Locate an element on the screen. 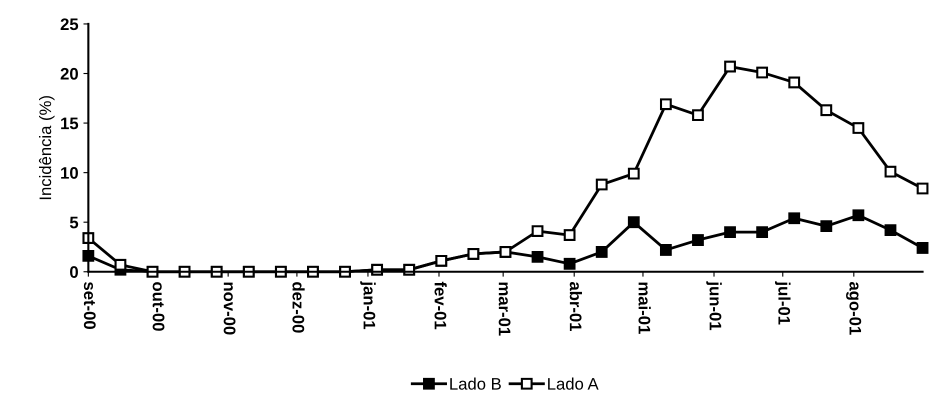  x-tick-label: jul-01 is located at coordinates (782, 303).